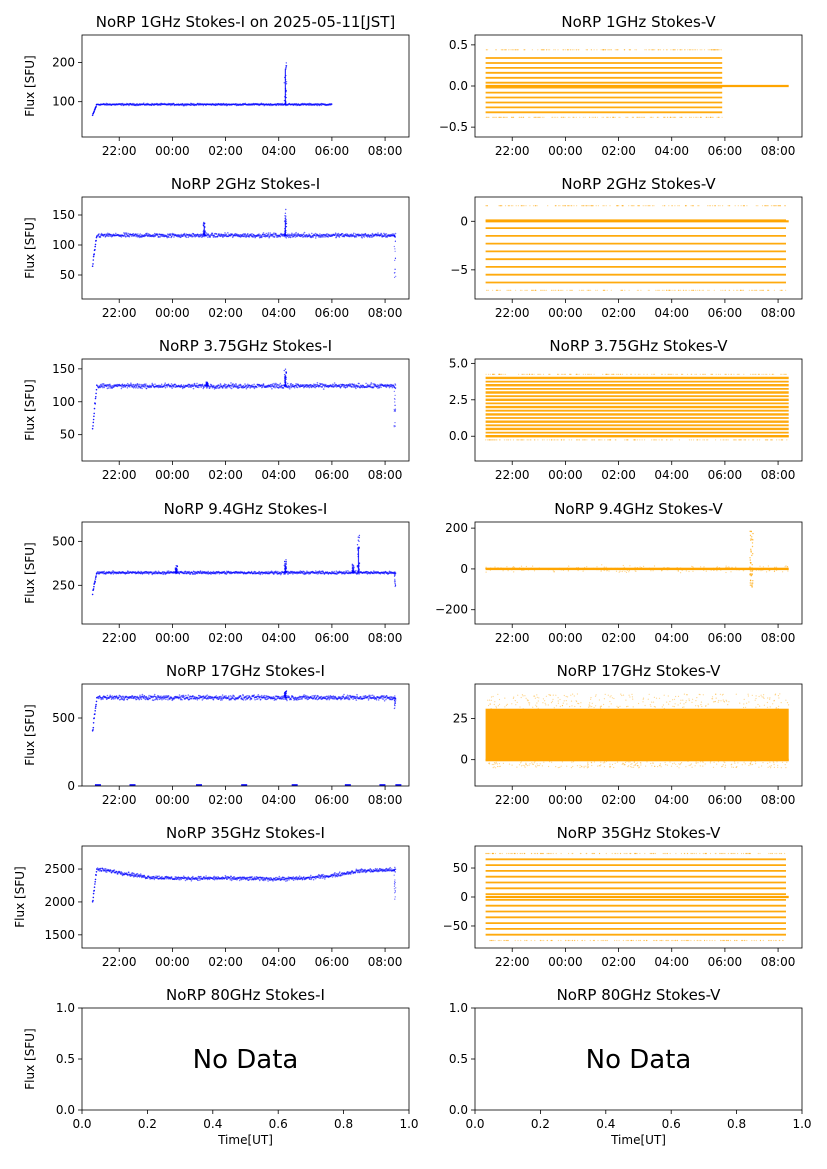 Image resolution: width=827 pixels, height=1169 pixels. I want to click on x-tick-label: 22:00, so click(512, 475).